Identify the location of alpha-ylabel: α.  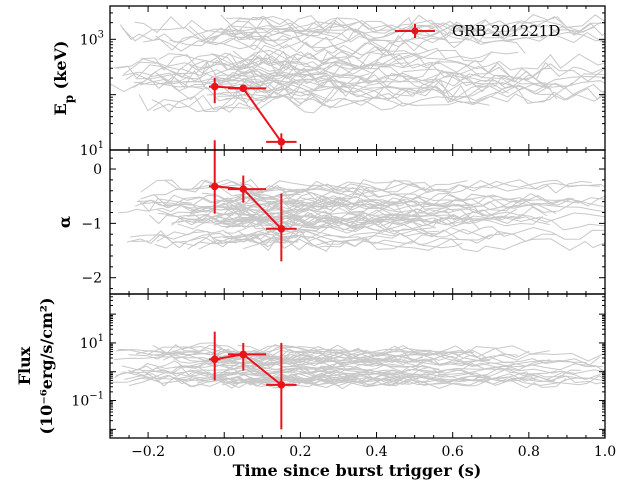
(64, 222).